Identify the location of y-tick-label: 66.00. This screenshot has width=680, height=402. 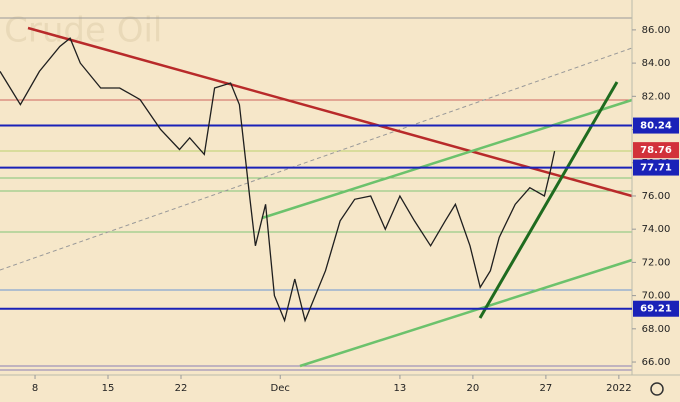
(656, 362).